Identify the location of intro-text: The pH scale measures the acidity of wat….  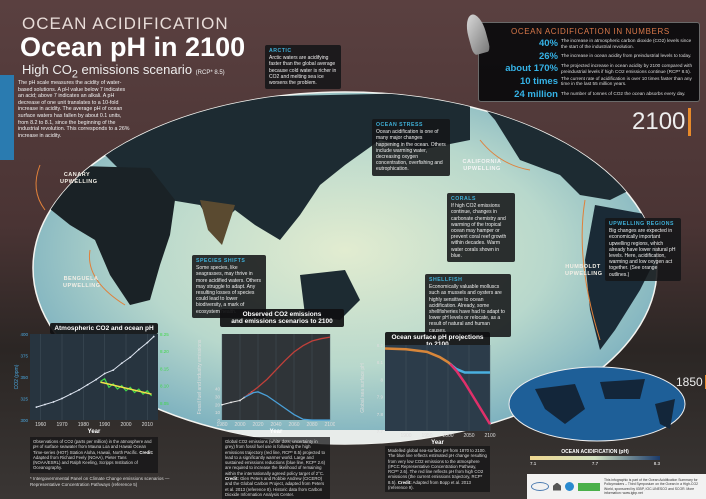
(74, 109).